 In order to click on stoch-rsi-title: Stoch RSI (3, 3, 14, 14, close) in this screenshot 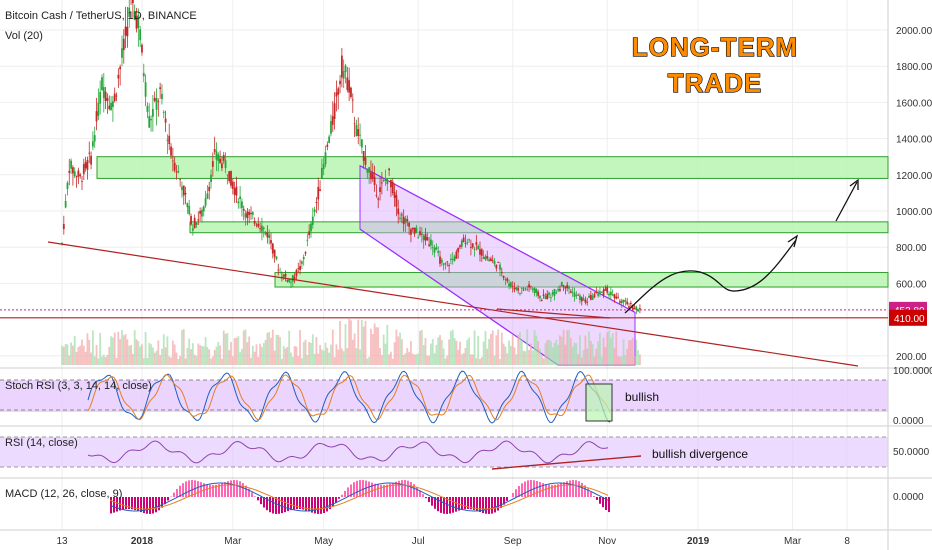, I will do `click(78, 386)`.